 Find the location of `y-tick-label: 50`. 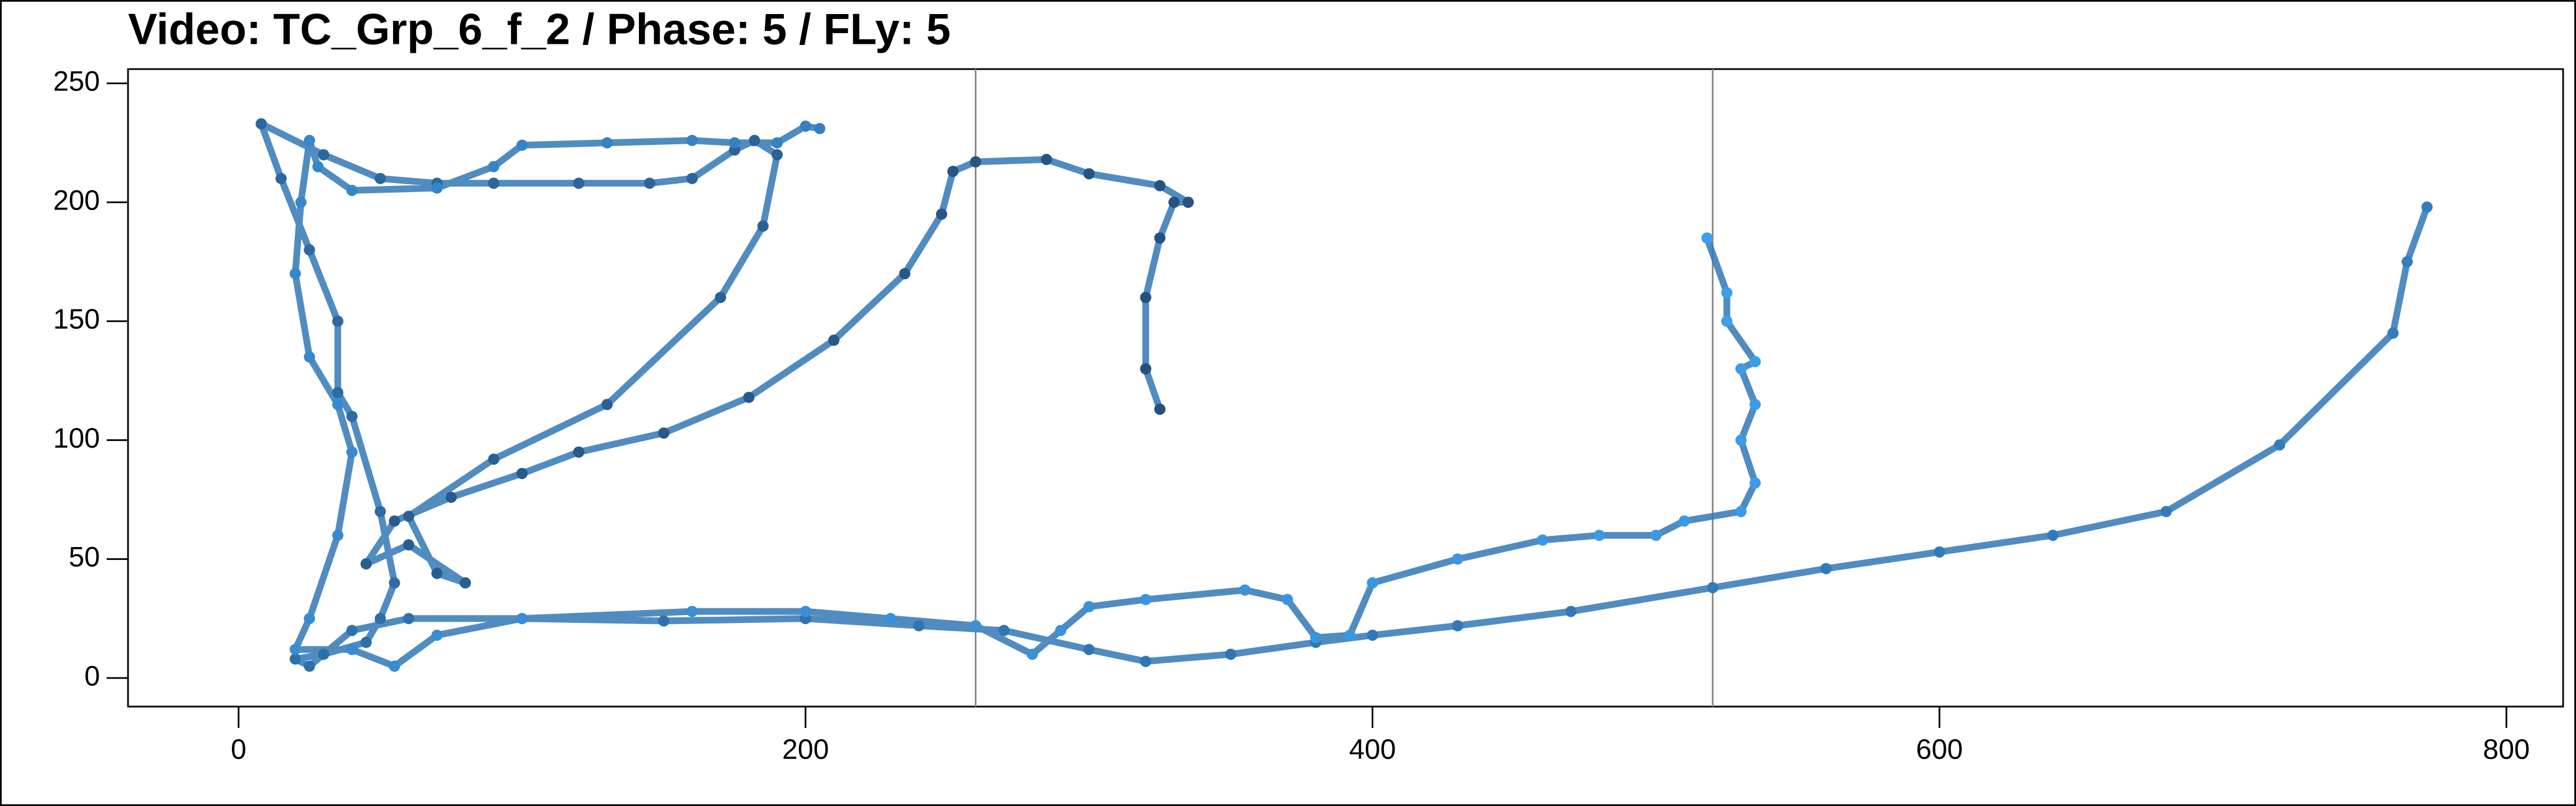

y-tick-label: 50 is located at coordinates (84, 557).